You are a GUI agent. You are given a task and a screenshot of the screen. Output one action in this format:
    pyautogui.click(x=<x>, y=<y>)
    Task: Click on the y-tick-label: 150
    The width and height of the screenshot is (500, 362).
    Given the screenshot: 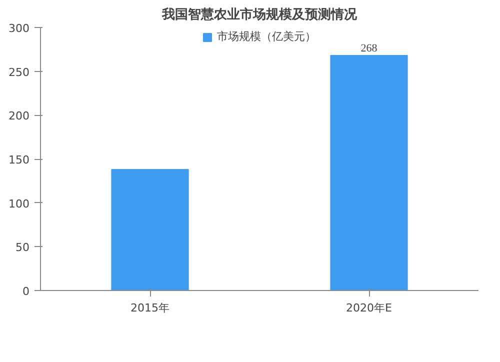 What is the action you would take?
    pyautogui.click(x=19, y=160)
    